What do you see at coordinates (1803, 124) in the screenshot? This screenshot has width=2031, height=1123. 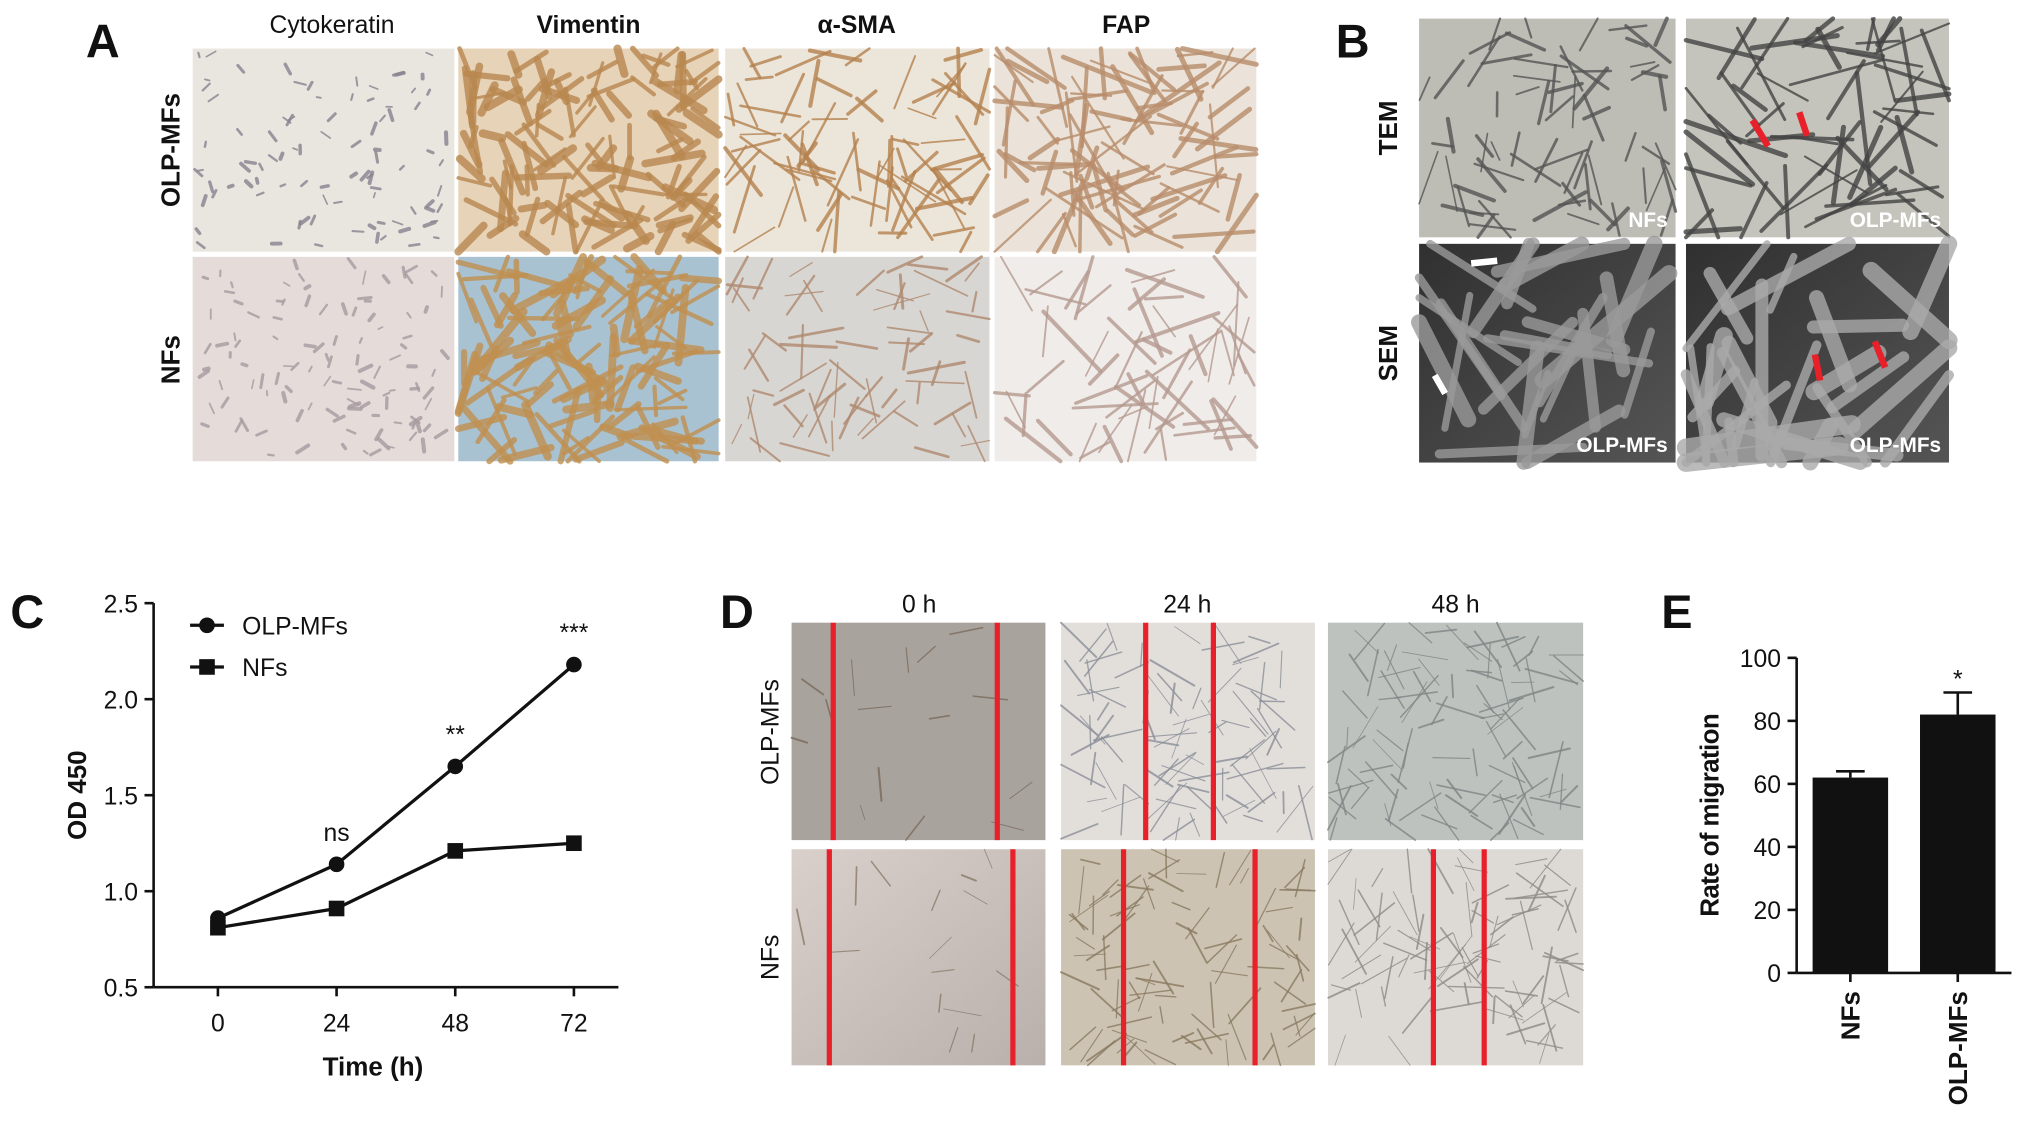 I see `arrow` at bounding box center [1803, 124].